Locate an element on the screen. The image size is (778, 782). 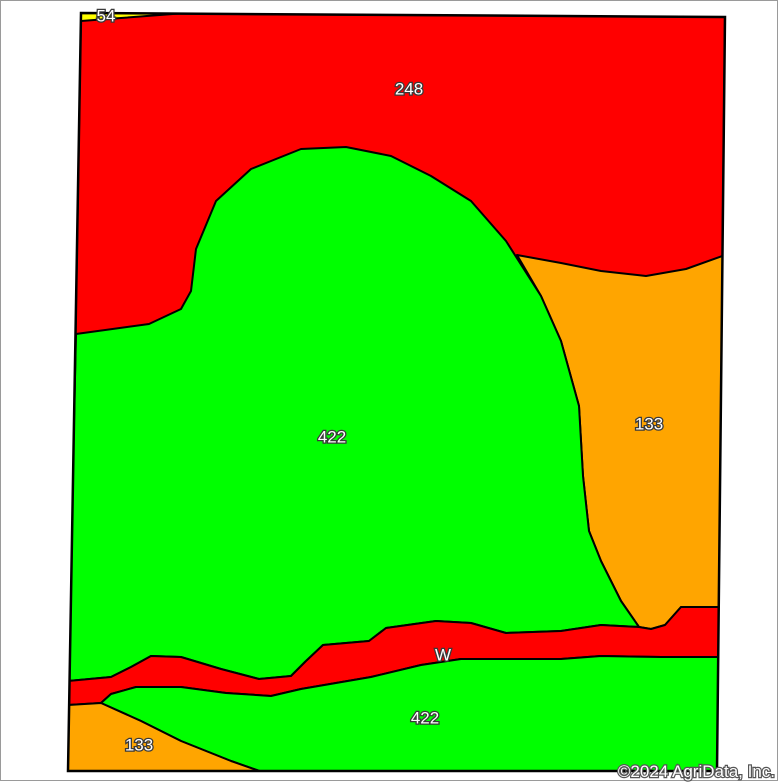
label-unit-422-main: 422 is located at coordinates (332, 436).